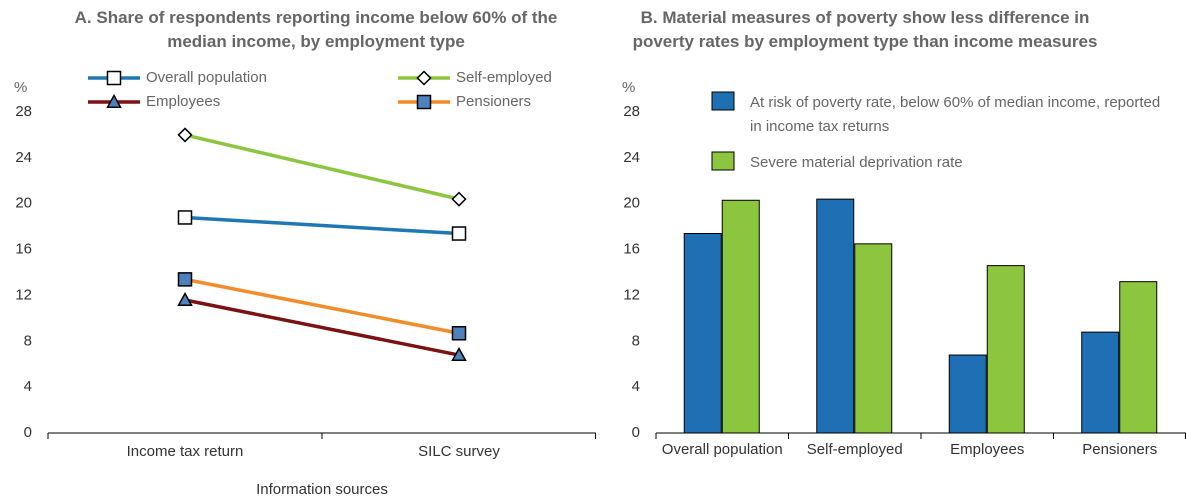 Image resolution: width=1186 pixels, height=499 pixels. I want to click on legend-label: Severe material deprivation rate, so click(856, 162).